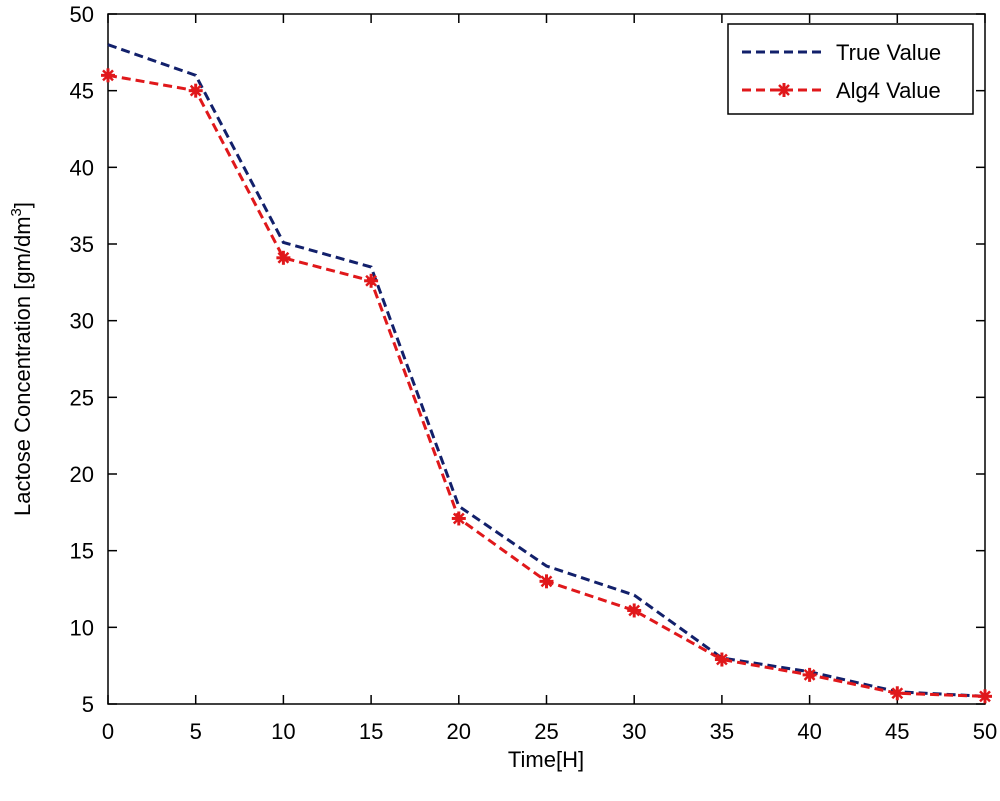  What do you see at coordinates (546, 759) in the screenshot?
I see `x-axis-title: Time[H]` at bounding box center [546, 759].